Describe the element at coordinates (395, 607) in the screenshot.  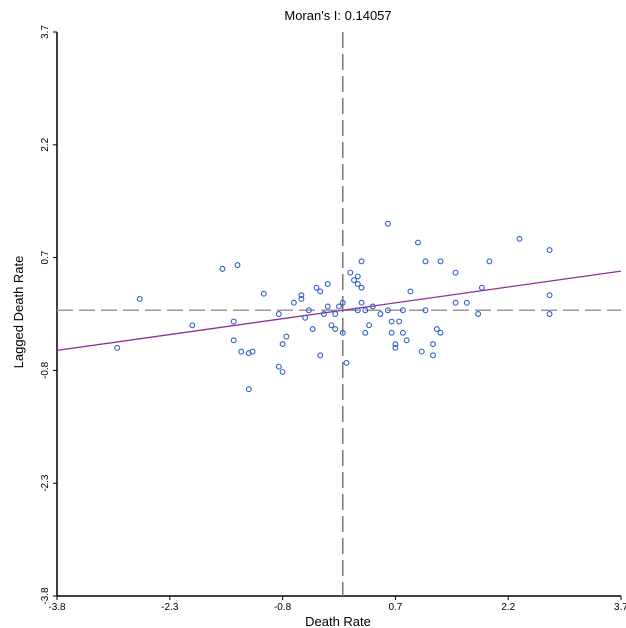
I see `x-tick-label: 0.7` at that location.